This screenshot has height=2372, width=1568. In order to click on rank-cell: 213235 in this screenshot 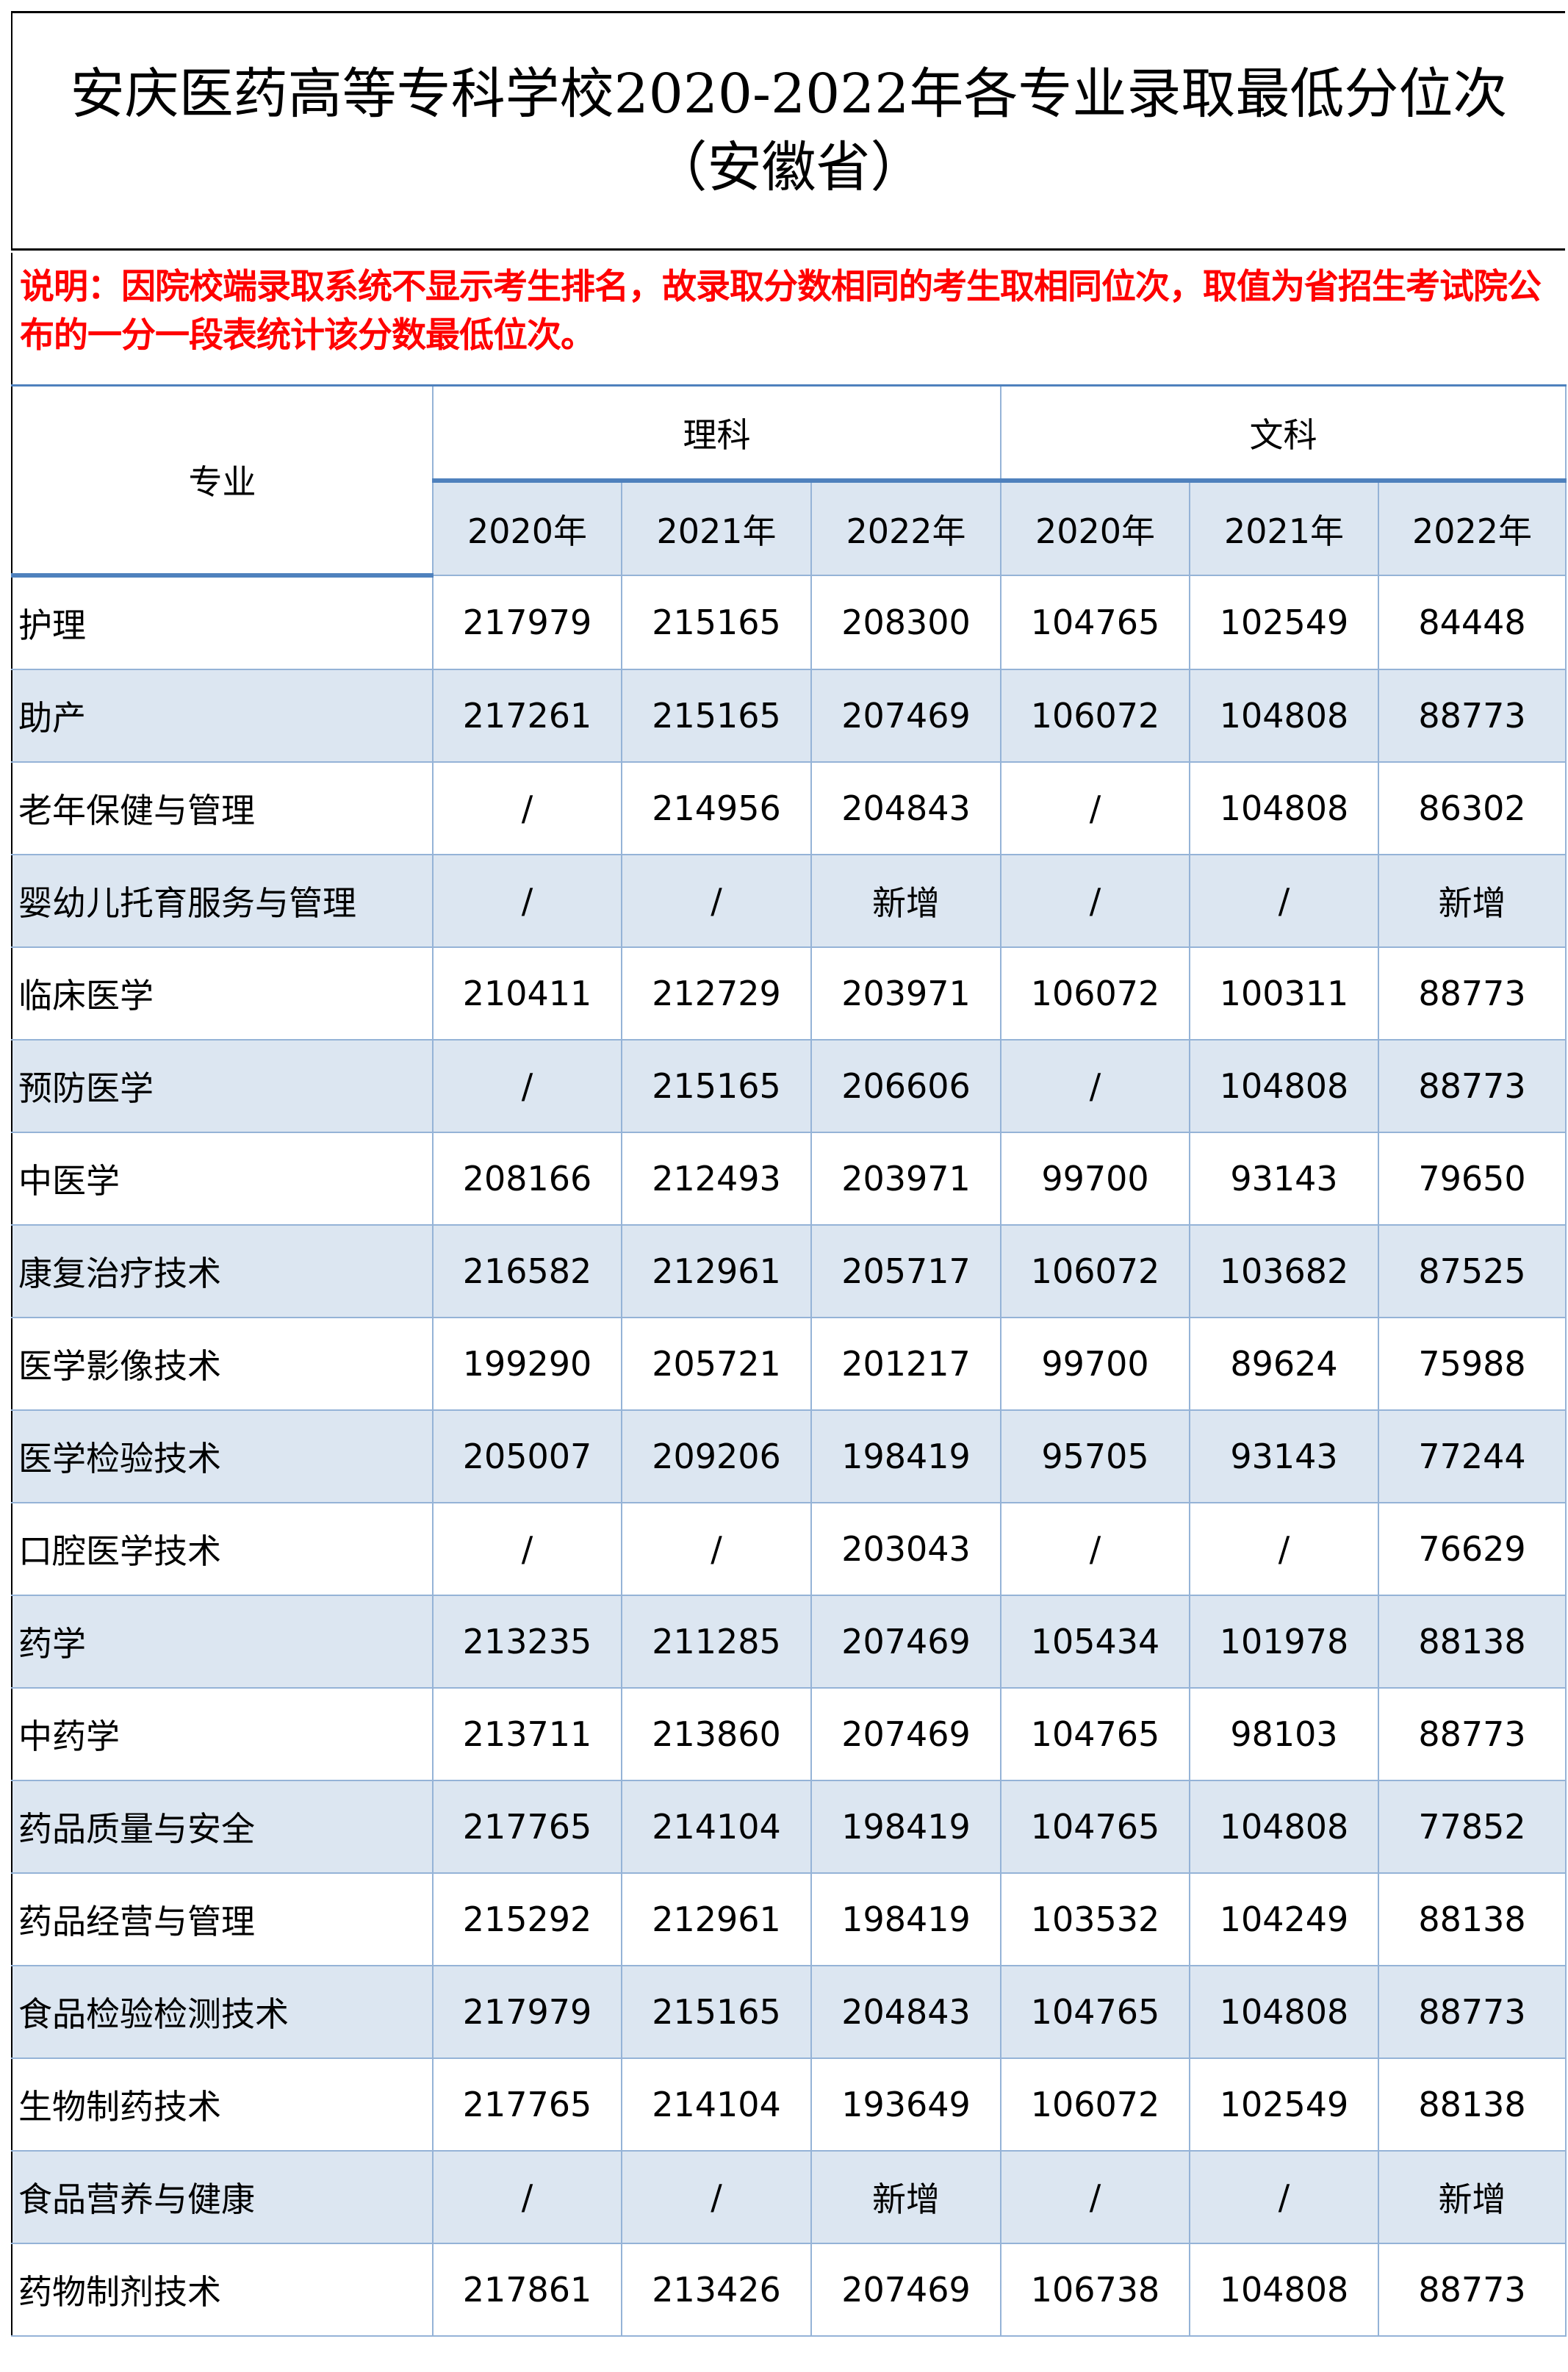, I will do `click(527, 1642)`.